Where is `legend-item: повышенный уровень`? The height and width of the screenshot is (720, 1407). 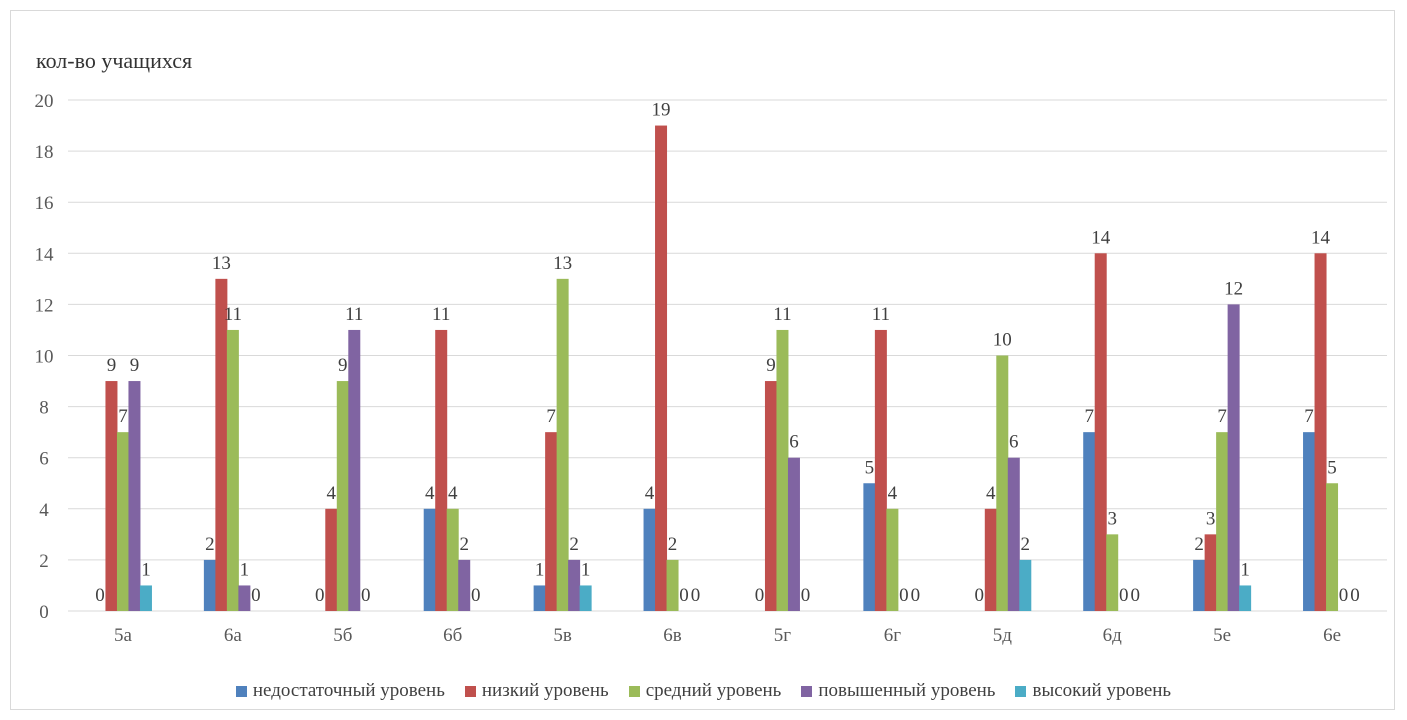
legend-item: повышенный уровень is located at coordinates (898, 691).